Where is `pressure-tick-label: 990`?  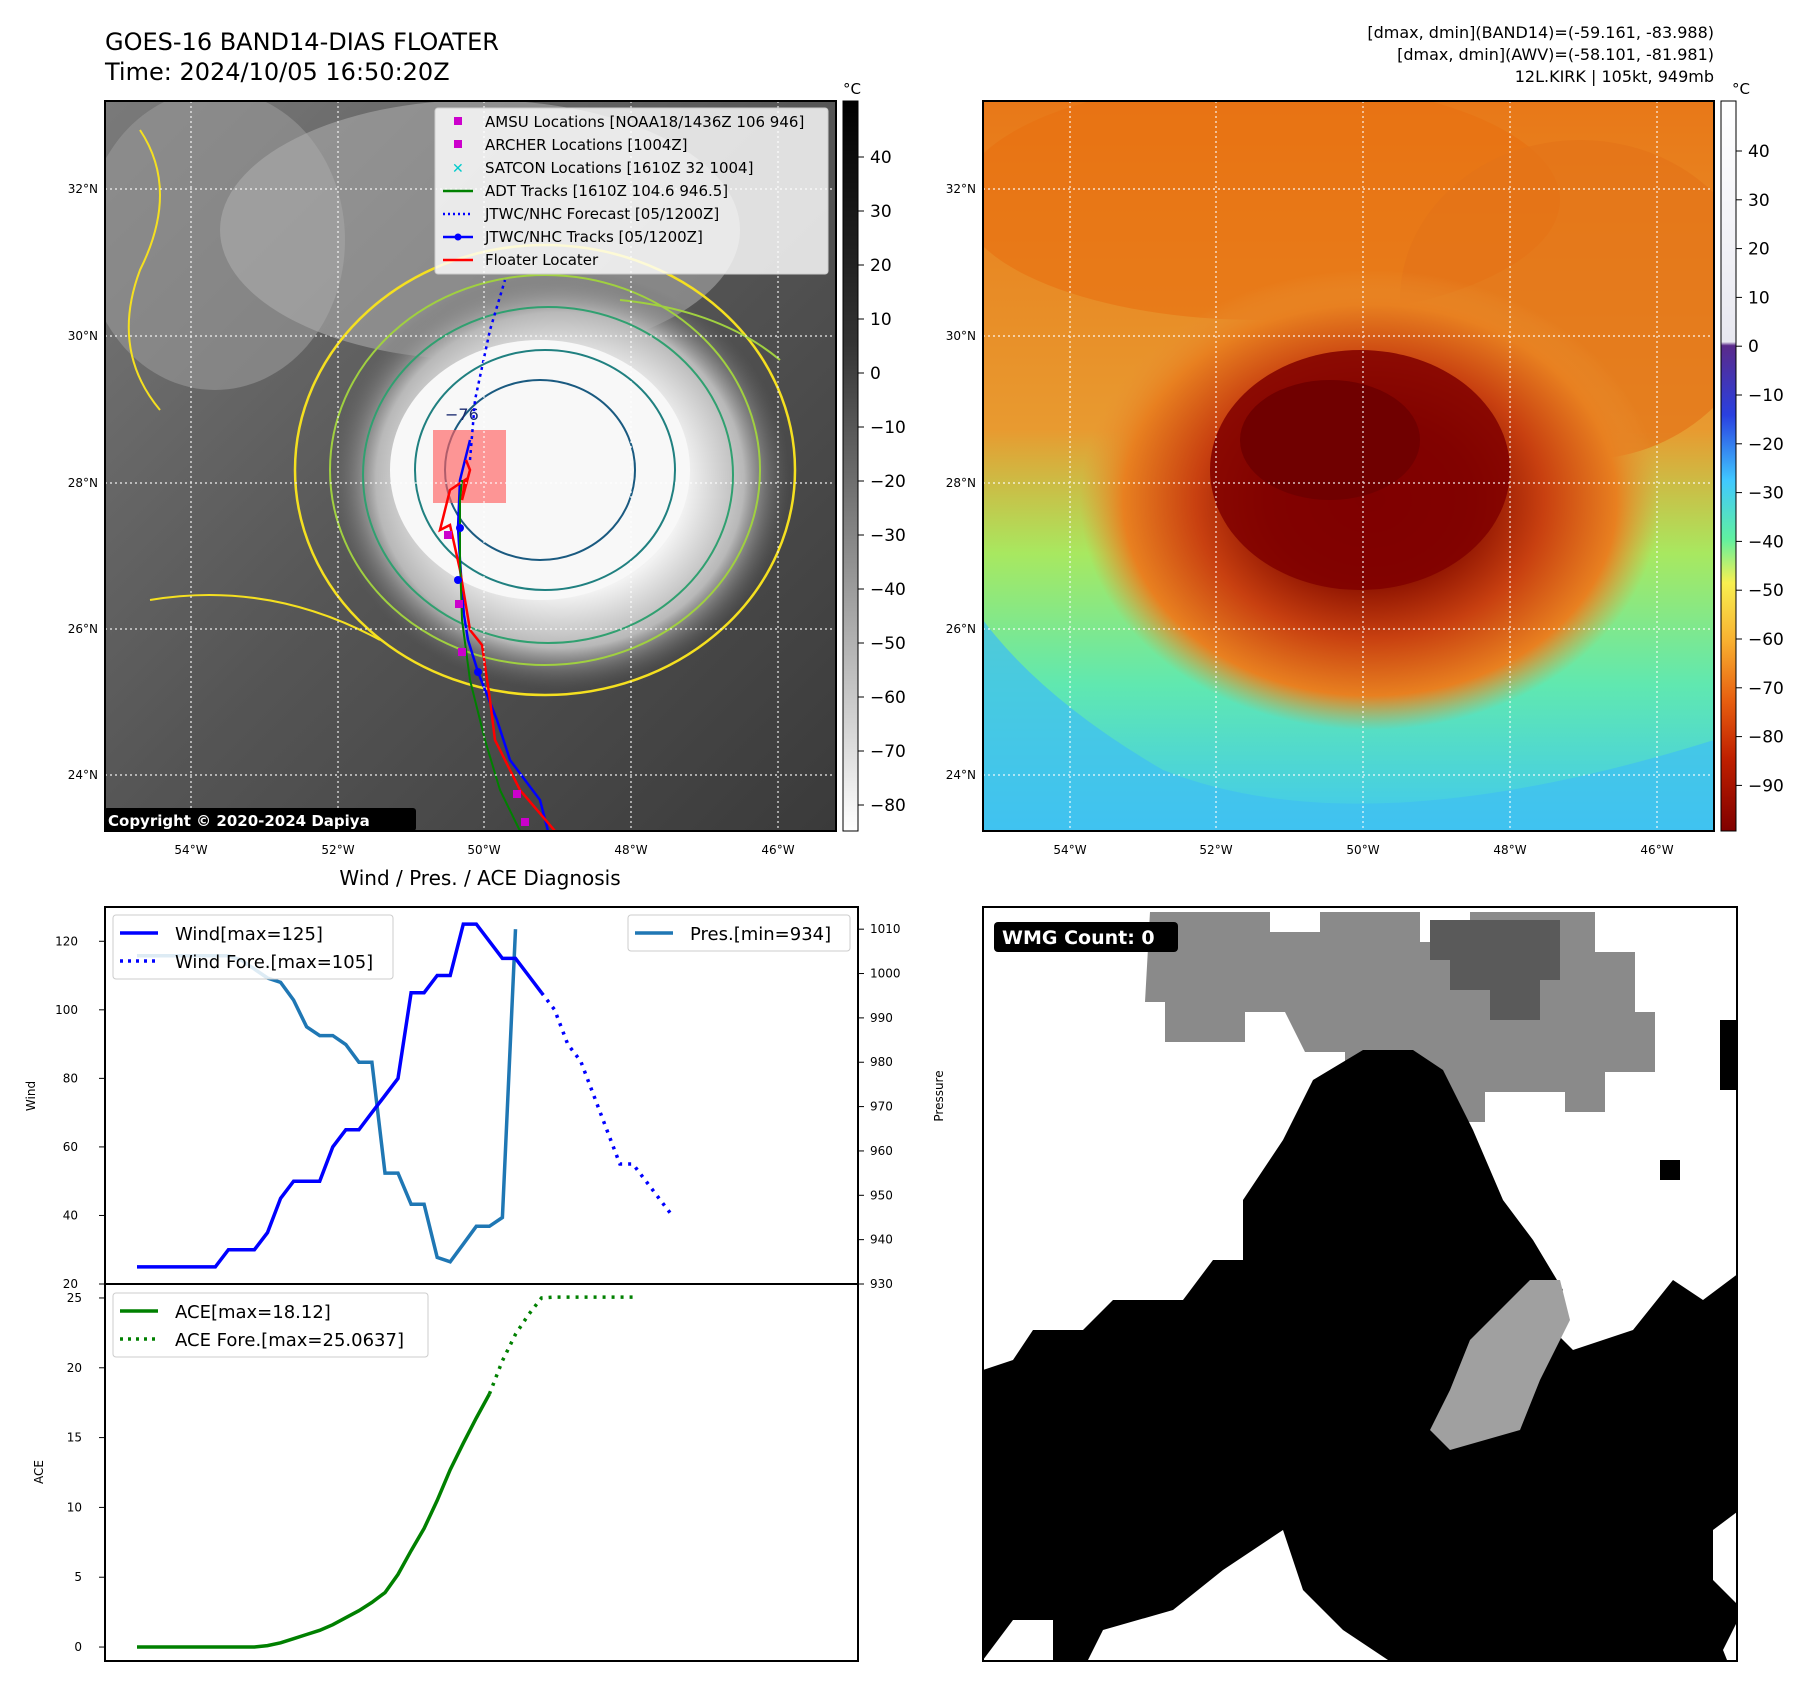 pressure-tick-label: 990 is located at coordinates (881, 1018).